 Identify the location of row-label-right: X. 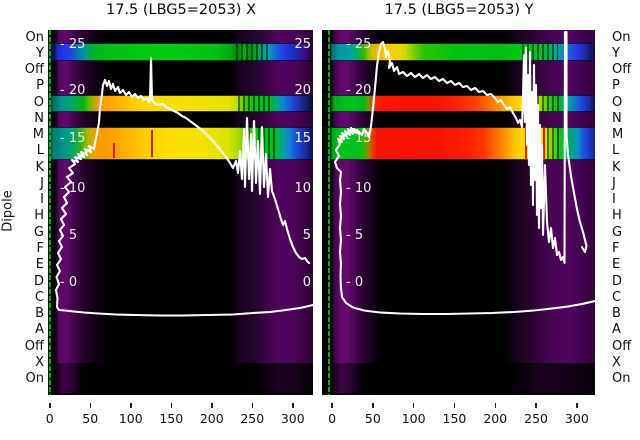
(616, 362).